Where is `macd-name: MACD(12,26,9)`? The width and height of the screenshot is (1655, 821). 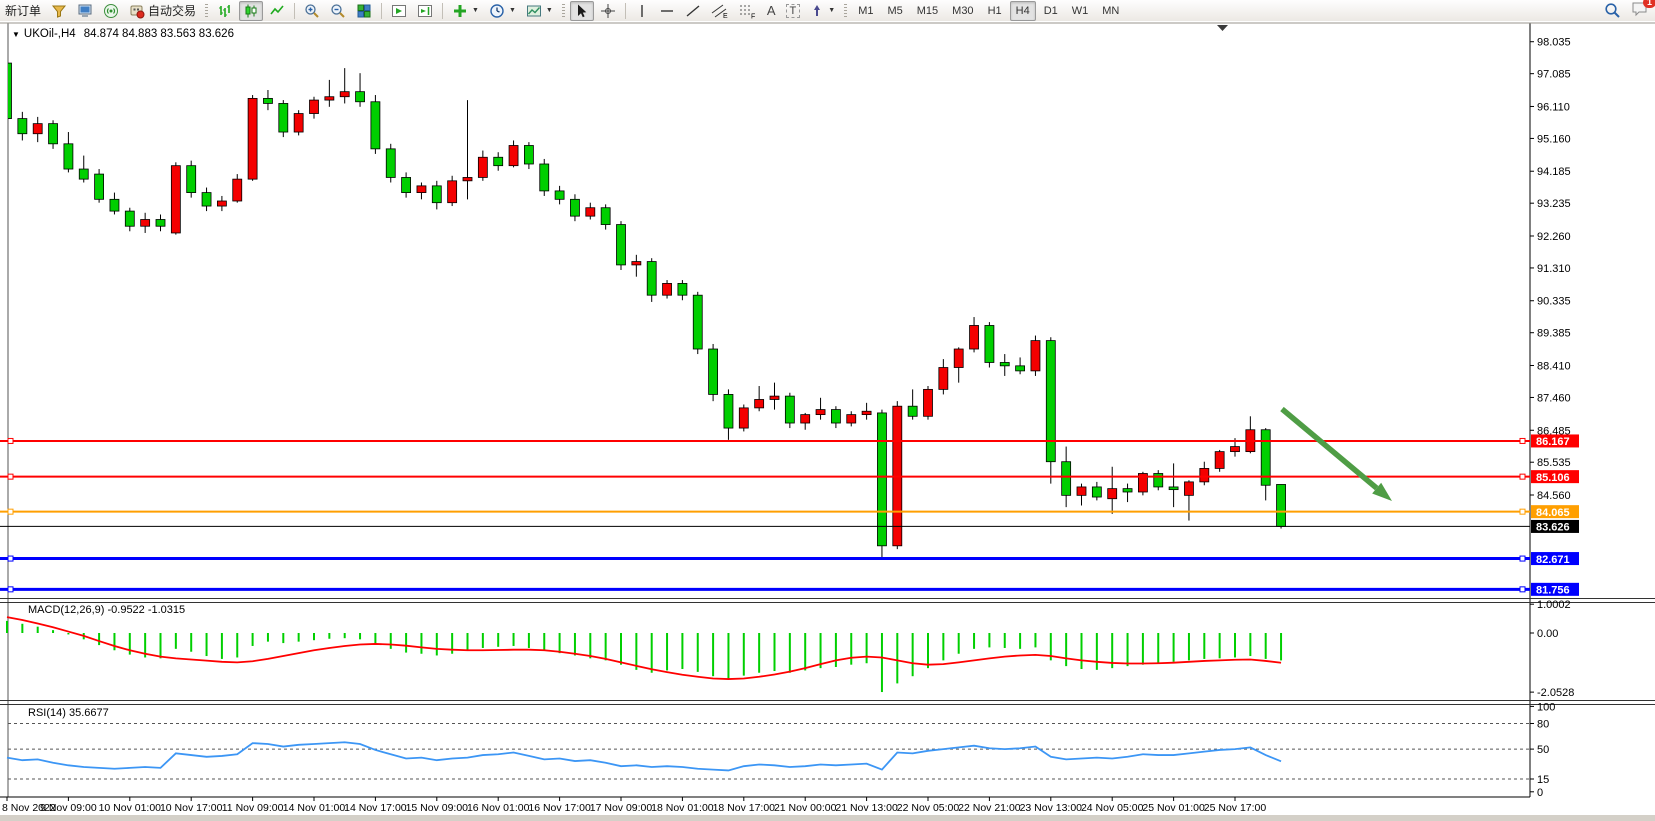
macd-name: MACD(12,26,9) is located at coordinates (66, 610).